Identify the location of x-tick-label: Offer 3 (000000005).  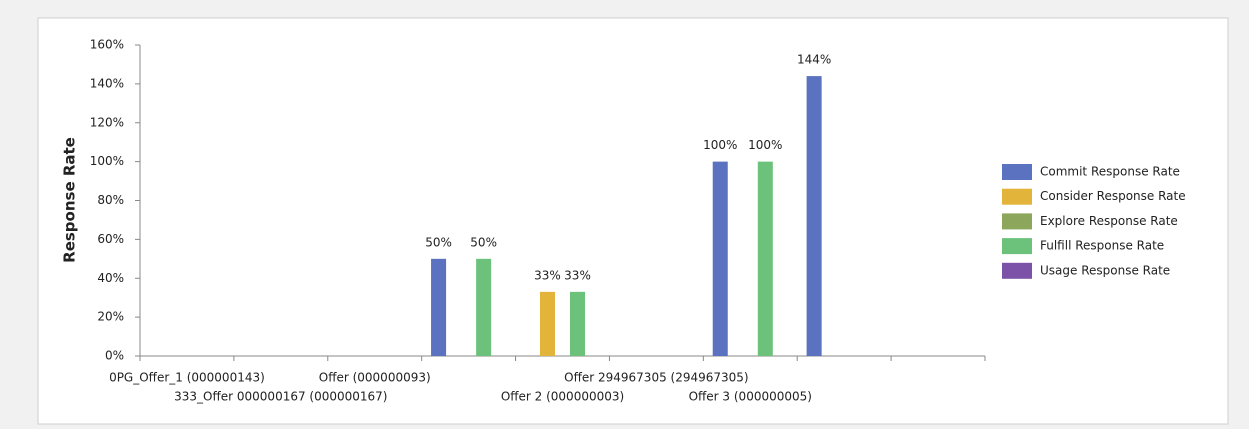
(750, 397).